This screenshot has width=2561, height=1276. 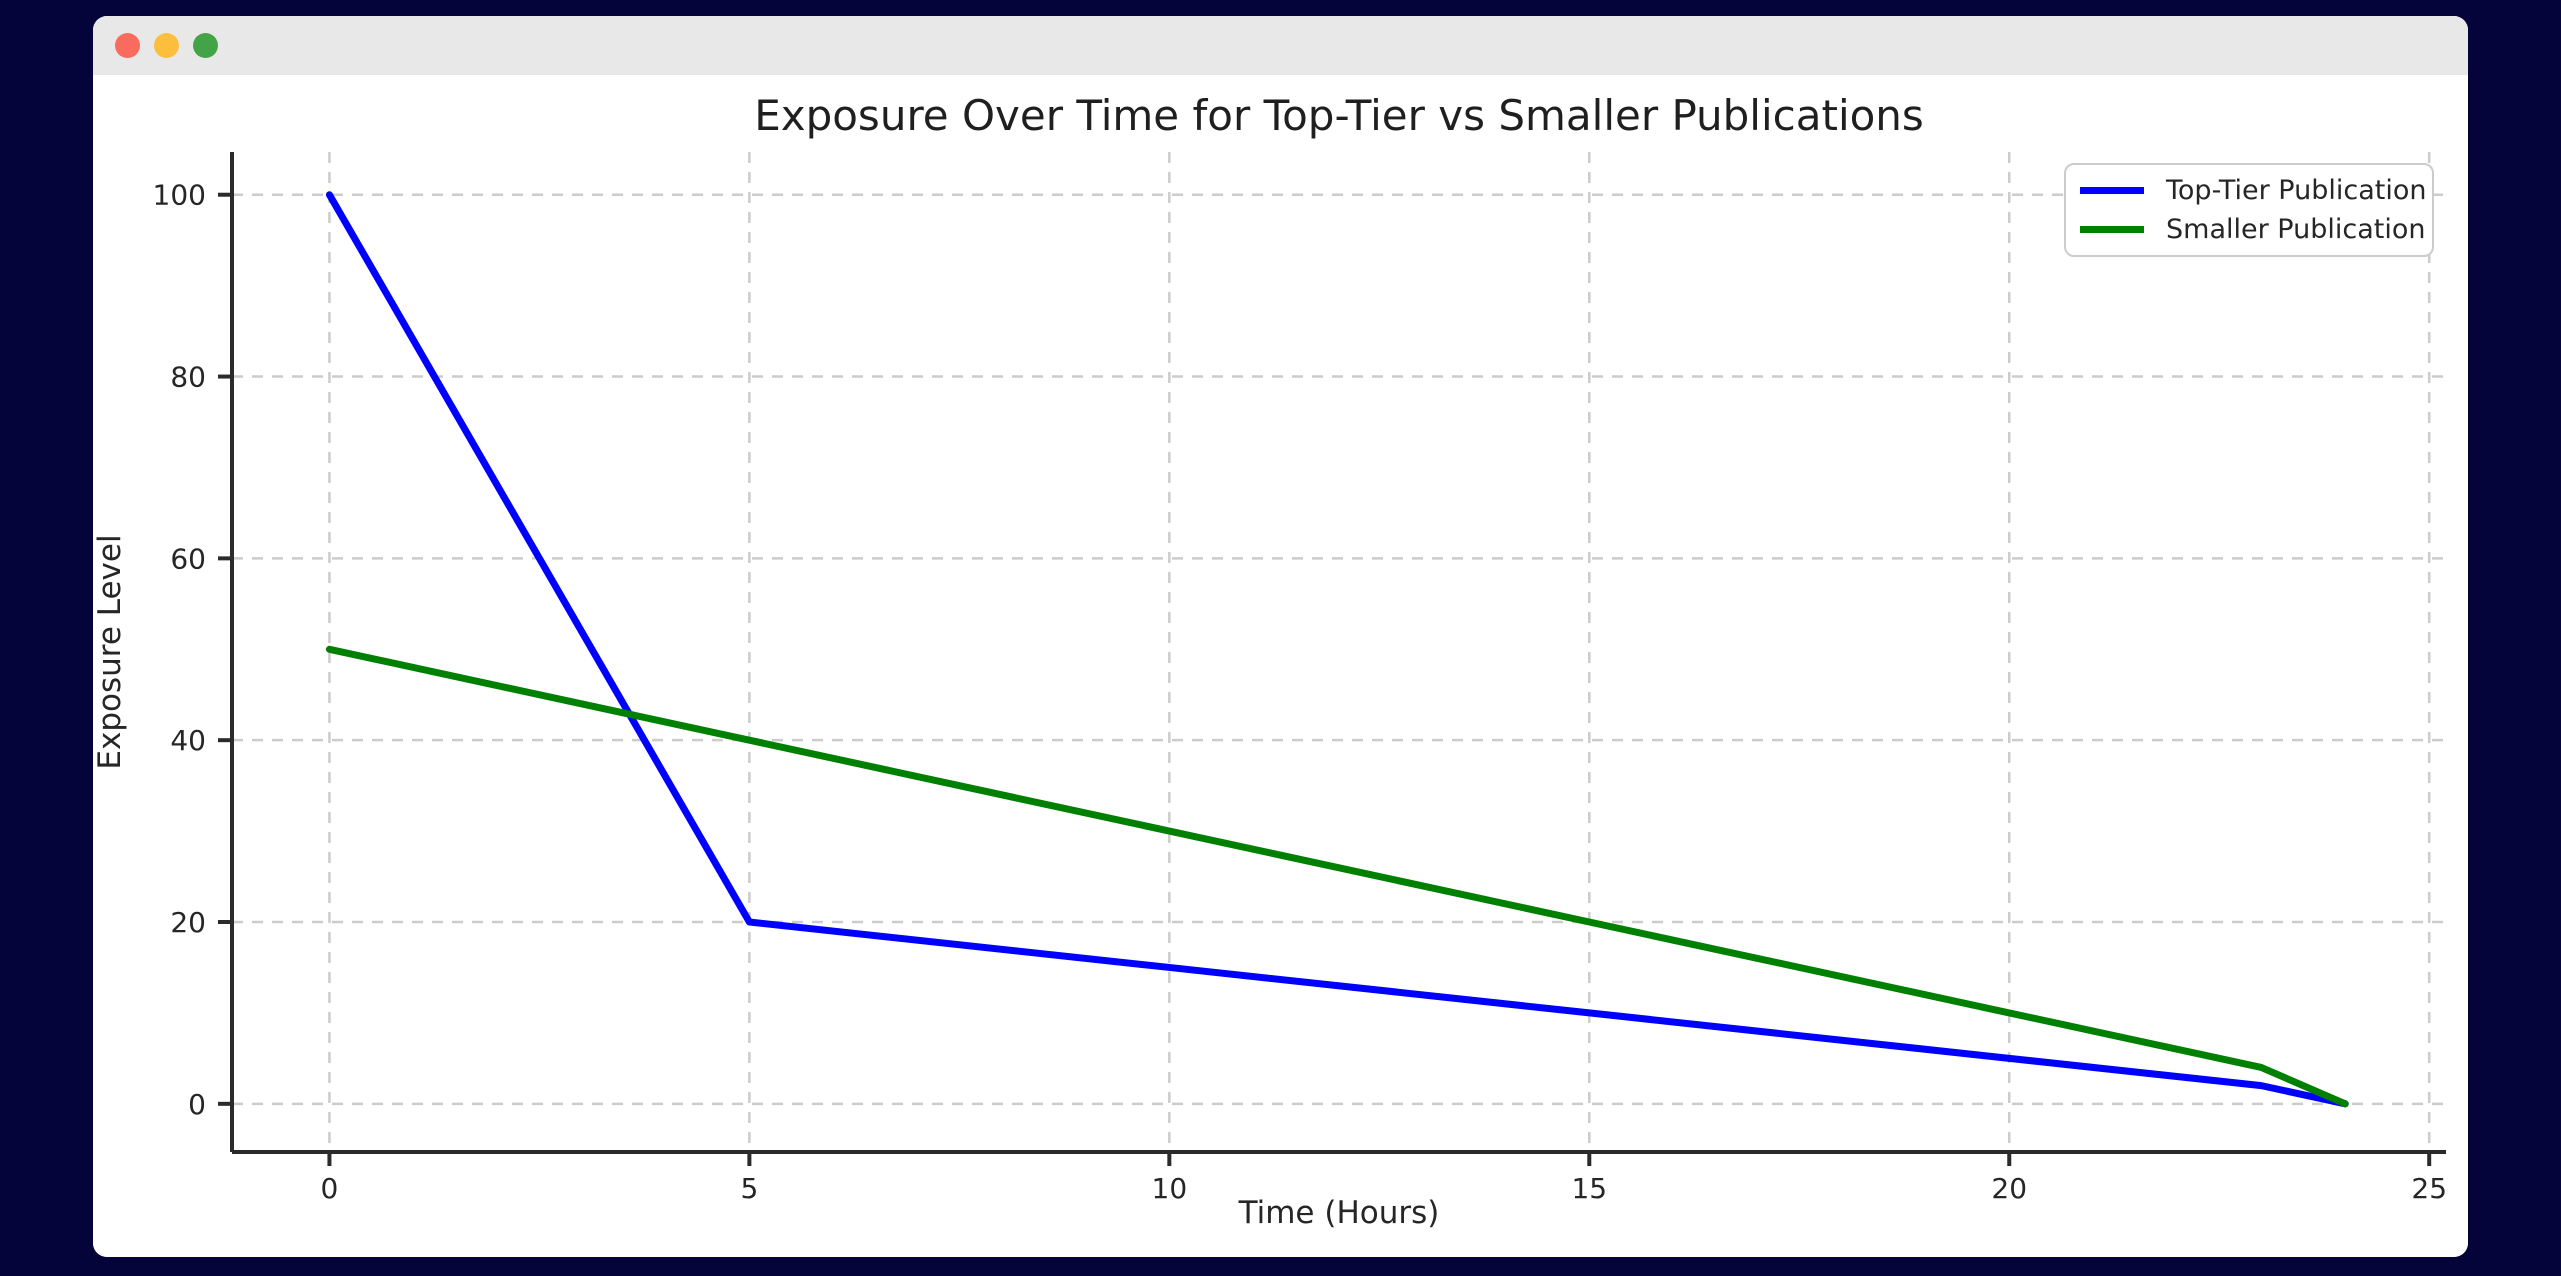 I want to click on y-tick-label: 100, so click(x=179, y=195).